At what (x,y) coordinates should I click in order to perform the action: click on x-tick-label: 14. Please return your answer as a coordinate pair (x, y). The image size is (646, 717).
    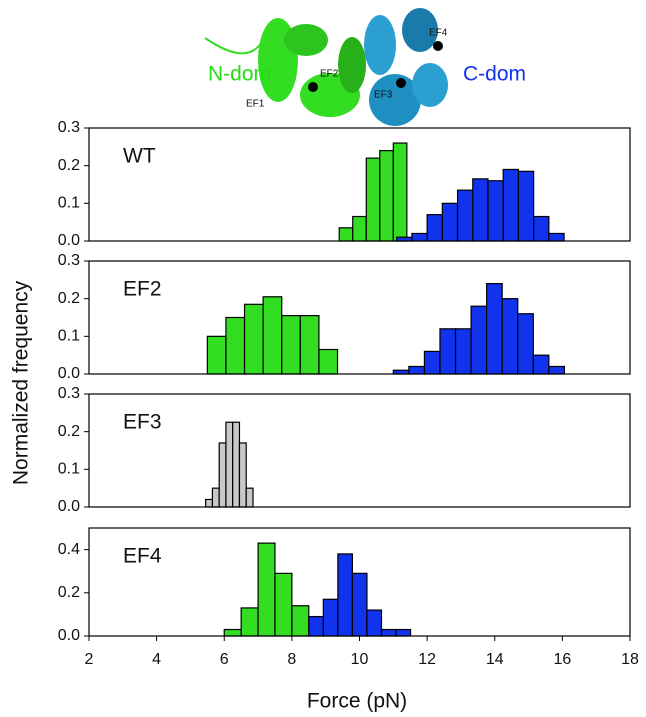
    Looking at the image, I should click on (495, 659).